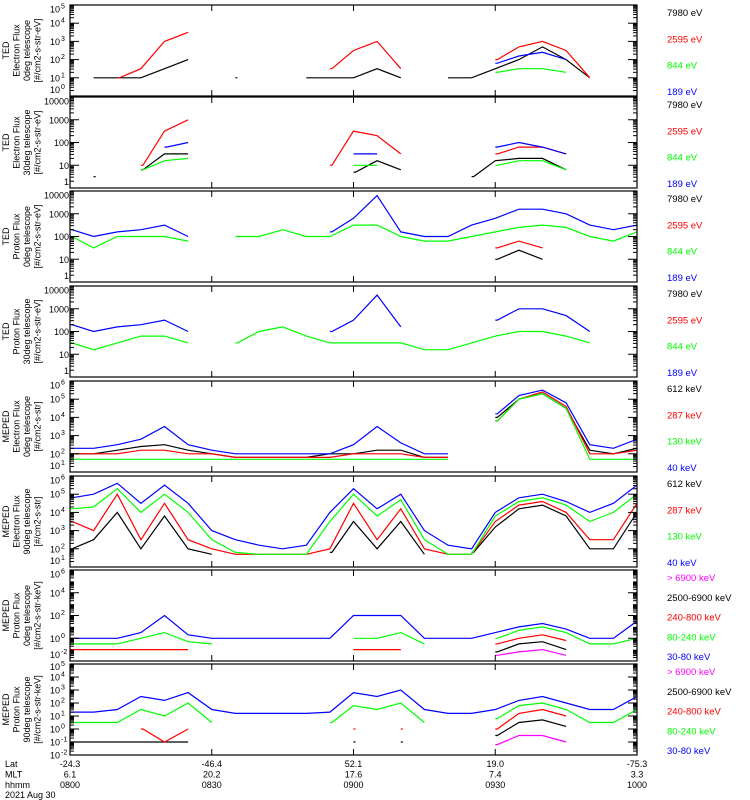 The height and width of the screenshot is (800, 750). What do you see at coordinates (212, 785) in the screenshot?
I see `x-tick-hhmm: 0830` at bounding box center [212, 785].